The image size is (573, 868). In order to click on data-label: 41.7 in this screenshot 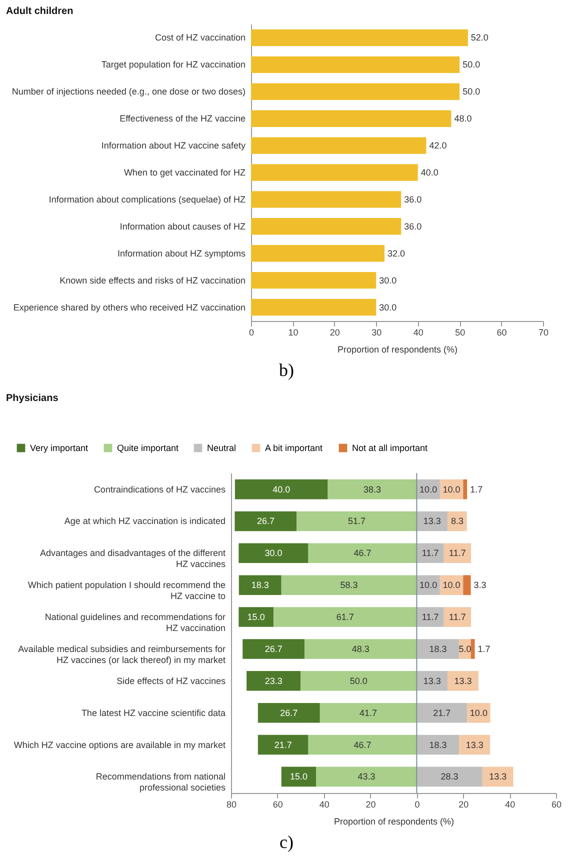, I will do `click(369, 713)`.